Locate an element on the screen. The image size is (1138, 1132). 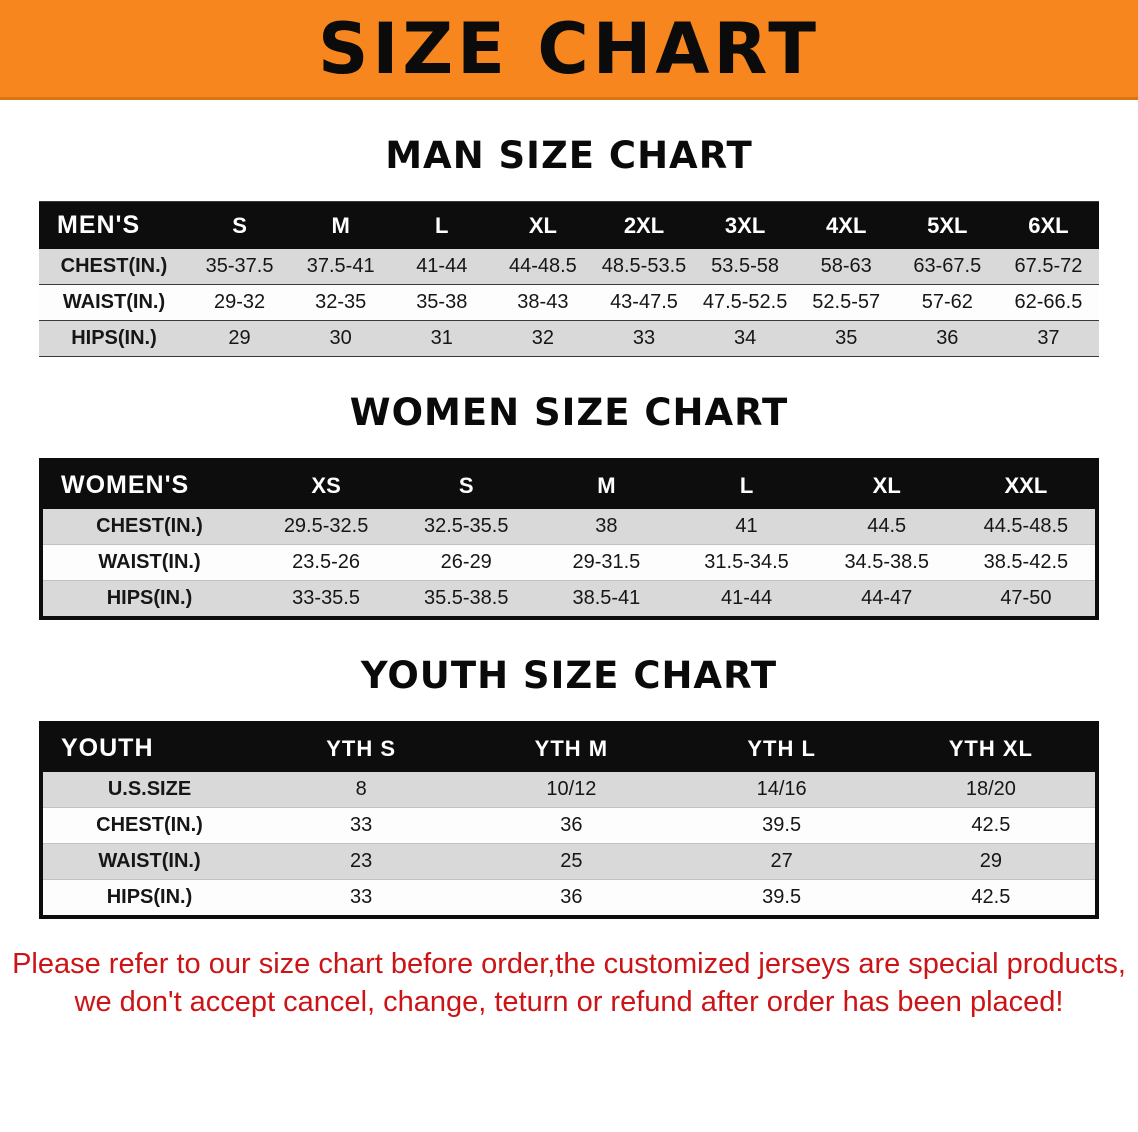
column-header: 4XL is located at coordinates (846, 225).